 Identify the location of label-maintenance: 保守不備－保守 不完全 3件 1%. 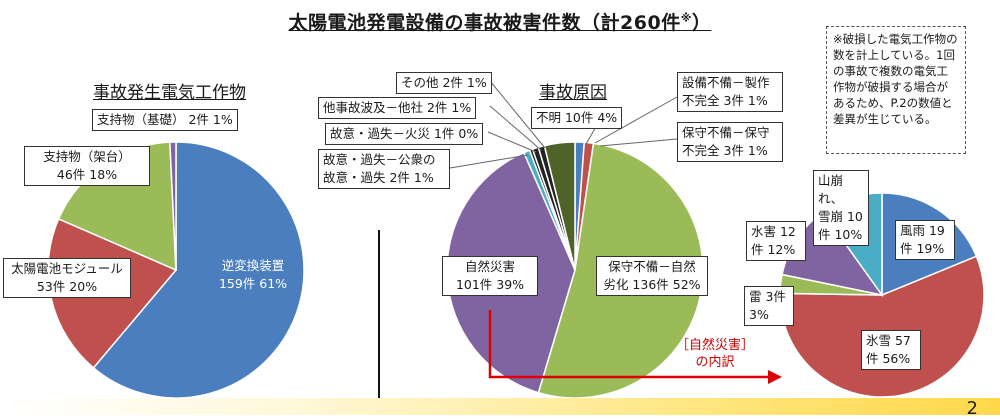
(730, 142).